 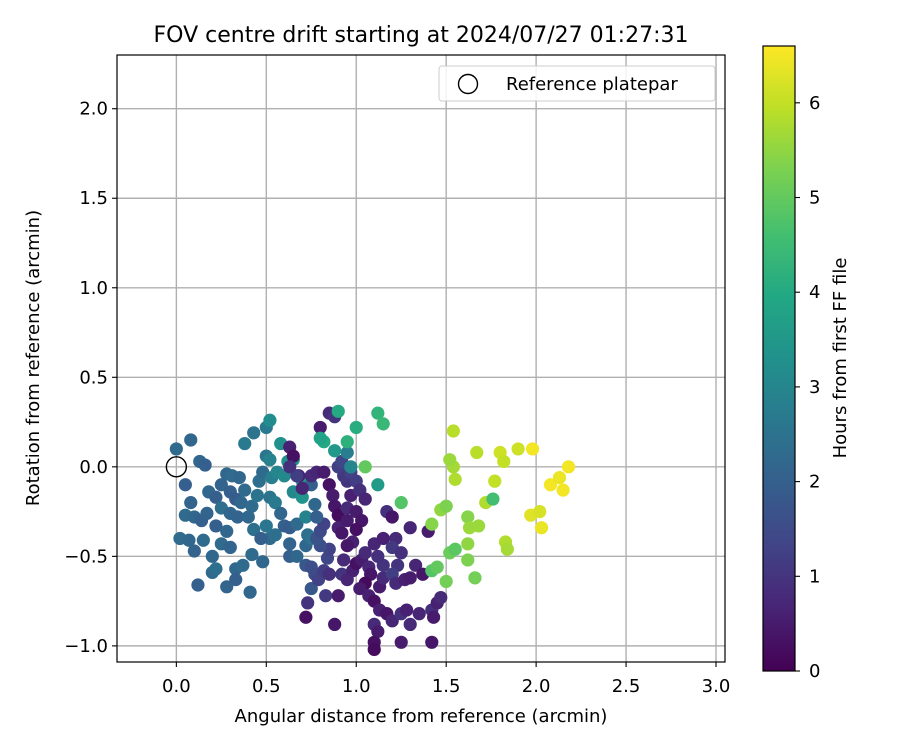 What do you see at coordinates (176, 686) in the screenshot?
I see `x-tick-label: 0.0` at bounding box center [176, 686].